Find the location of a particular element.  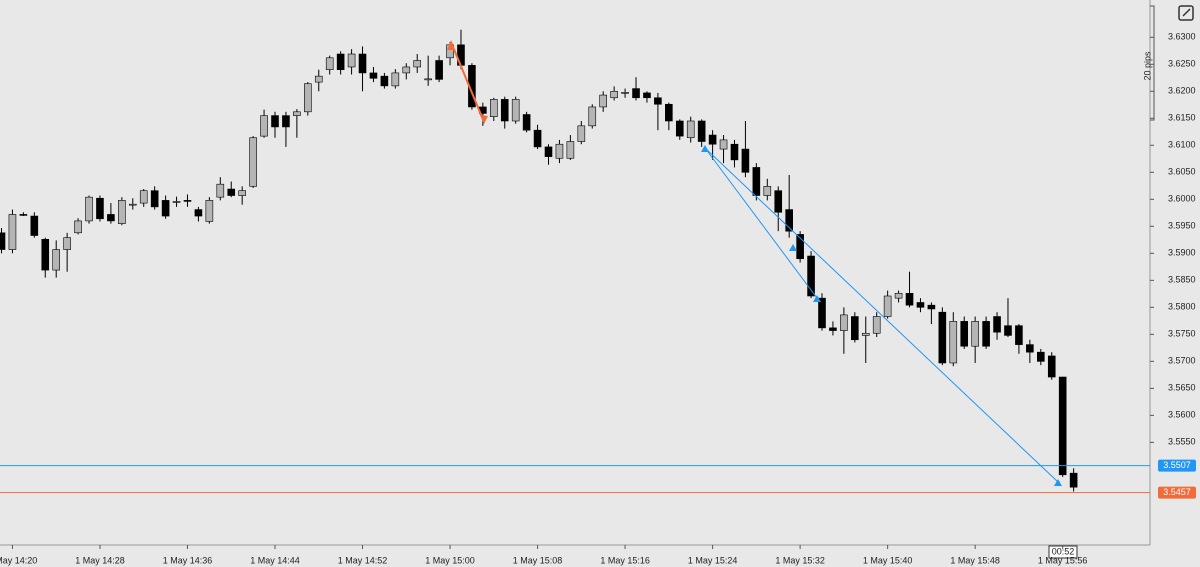

scale-bracket is located at coordinates (1152, 63).